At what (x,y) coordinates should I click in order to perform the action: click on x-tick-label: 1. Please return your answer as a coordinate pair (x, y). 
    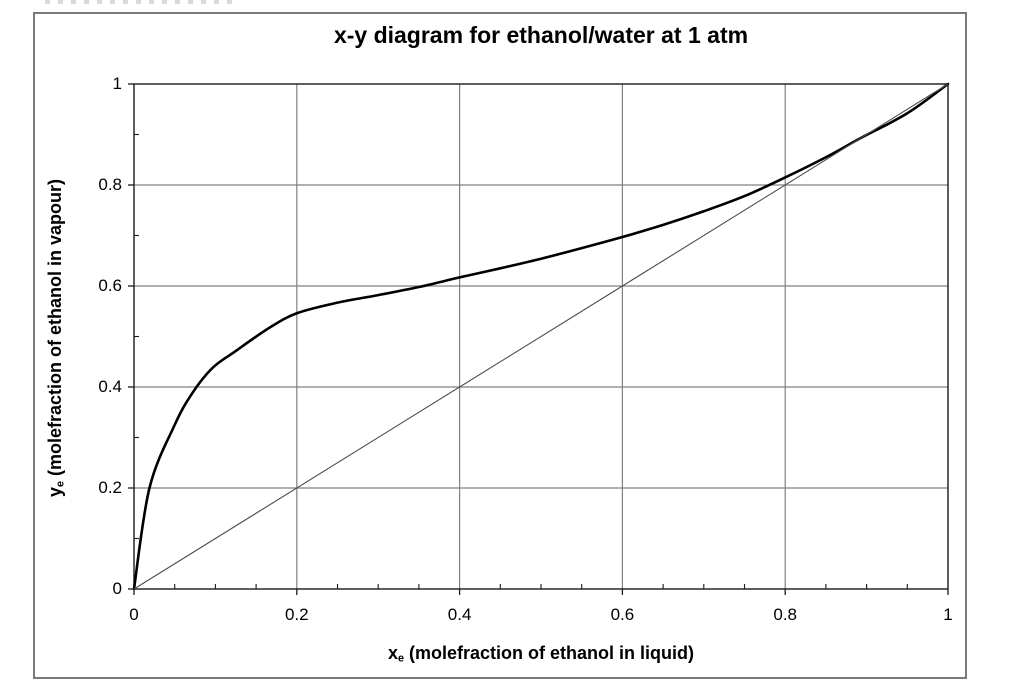
    Looking at the image, I should click on (948, 614).